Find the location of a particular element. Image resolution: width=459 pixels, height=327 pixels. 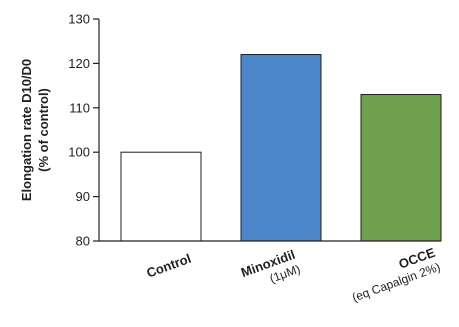

y-tick-label: 110 is located at coordinates (79, 107).